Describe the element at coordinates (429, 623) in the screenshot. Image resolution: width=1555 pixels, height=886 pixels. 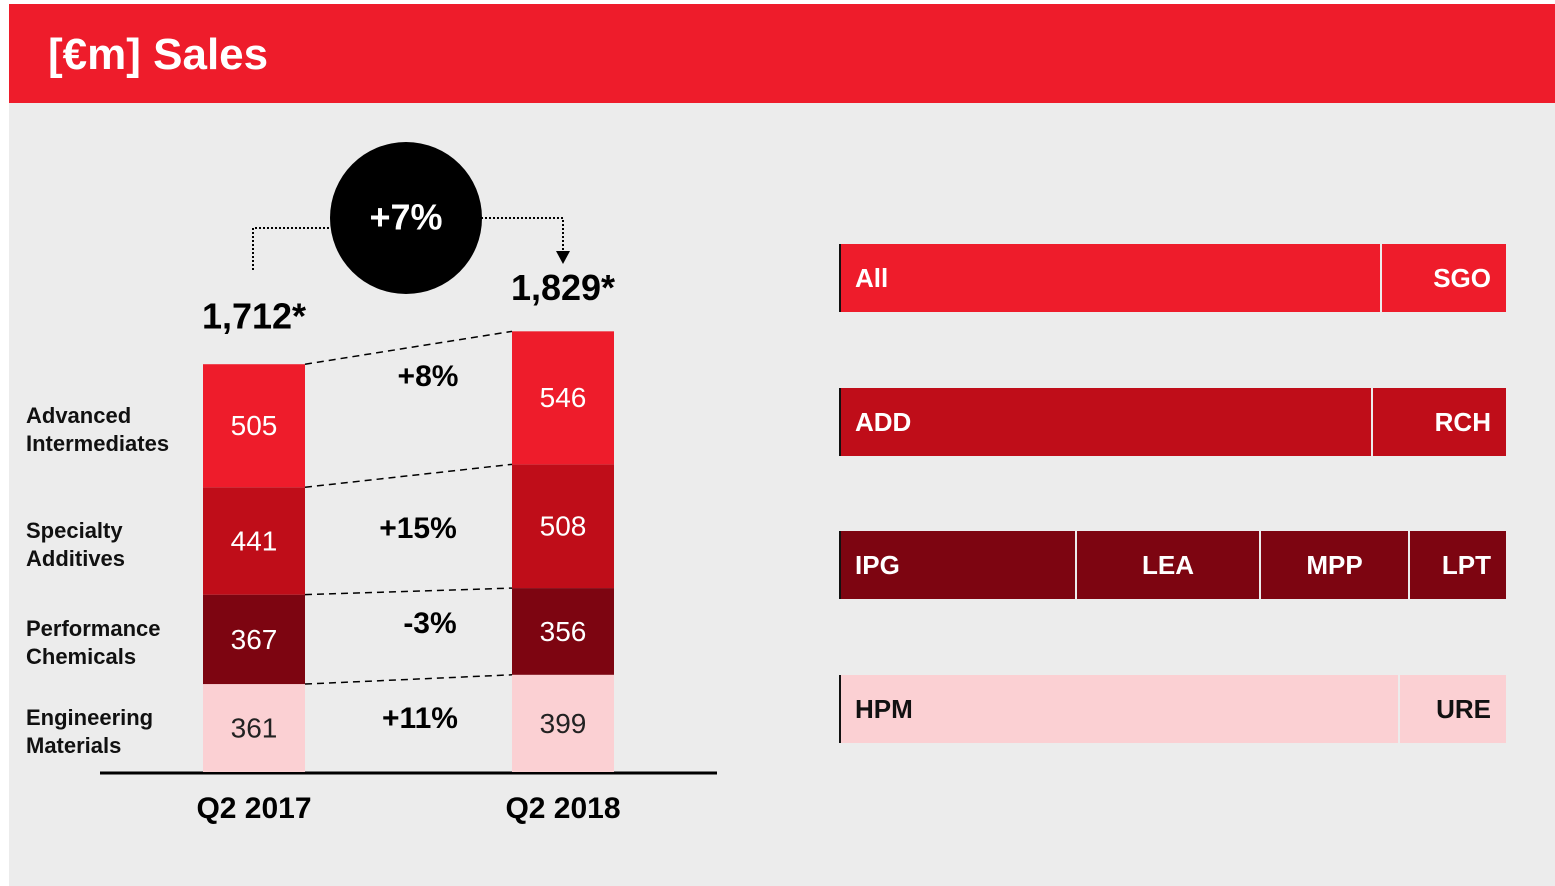
I see `change-label: -3%` at that location.